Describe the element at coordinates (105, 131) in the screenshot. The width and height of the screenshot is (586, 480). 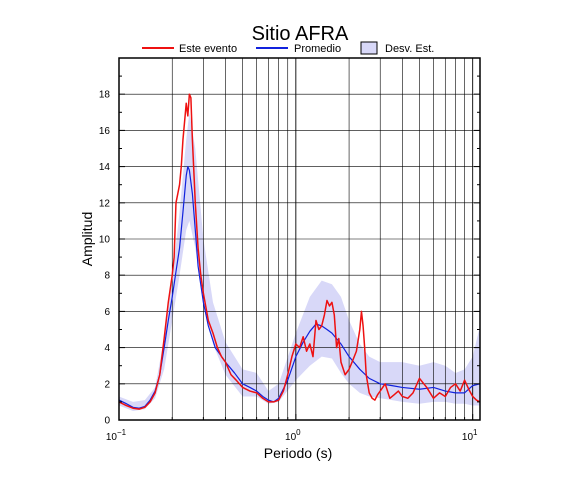
I see `y-tick-label: 16` at that location.